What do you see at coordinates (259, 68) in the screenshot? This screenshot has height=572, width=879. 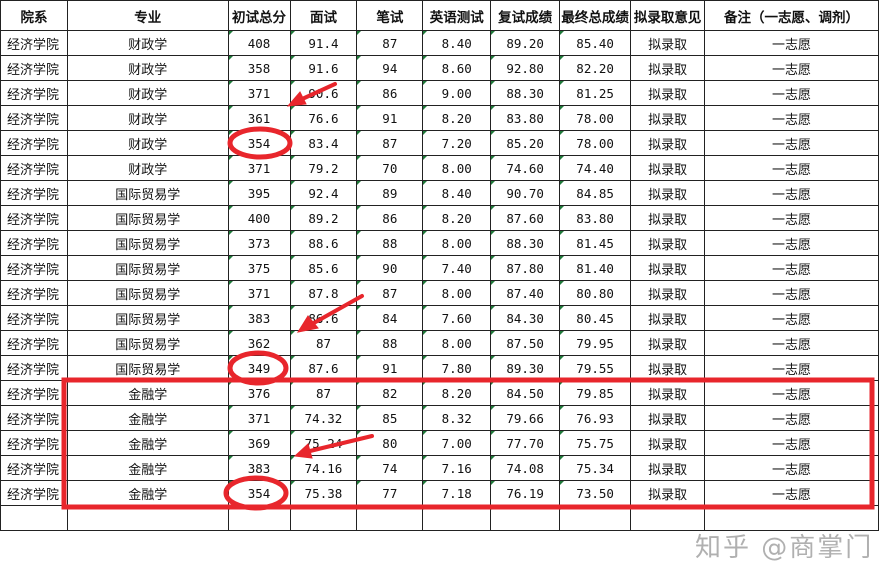 I see `table-cell: 358` at bounding box center [259, 68].